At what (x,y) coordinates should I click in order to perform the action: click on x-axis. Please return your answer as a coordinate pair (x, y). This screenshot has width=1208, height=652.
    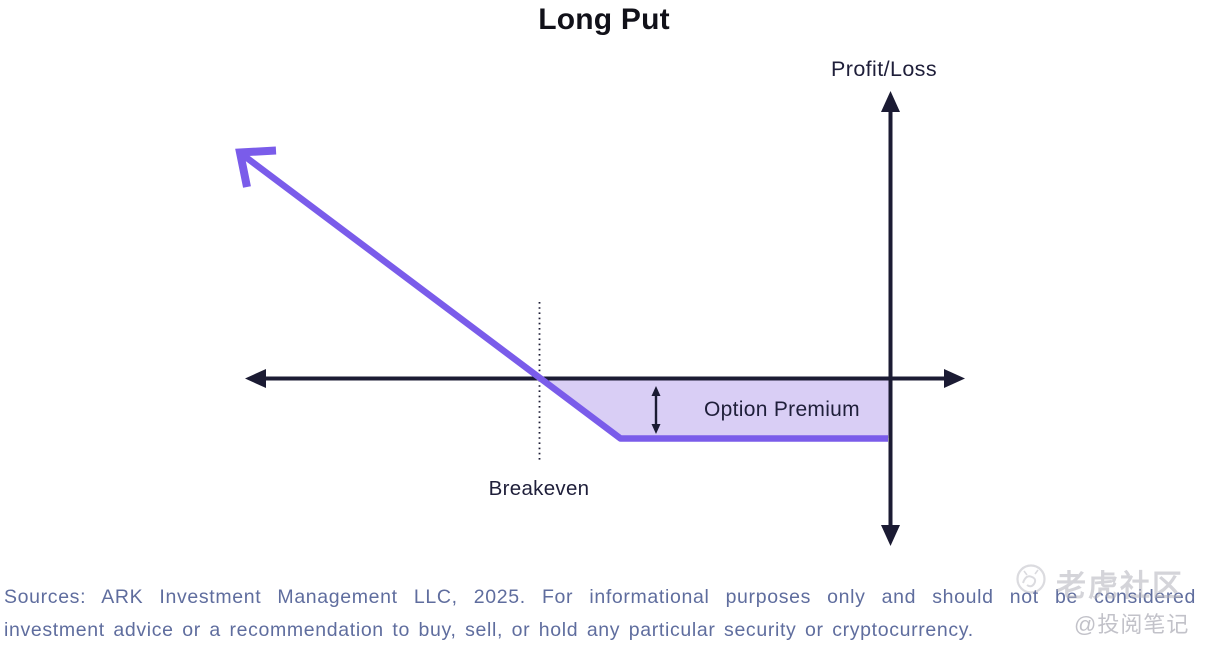
    Looking at the image, I should click on (605, 378).